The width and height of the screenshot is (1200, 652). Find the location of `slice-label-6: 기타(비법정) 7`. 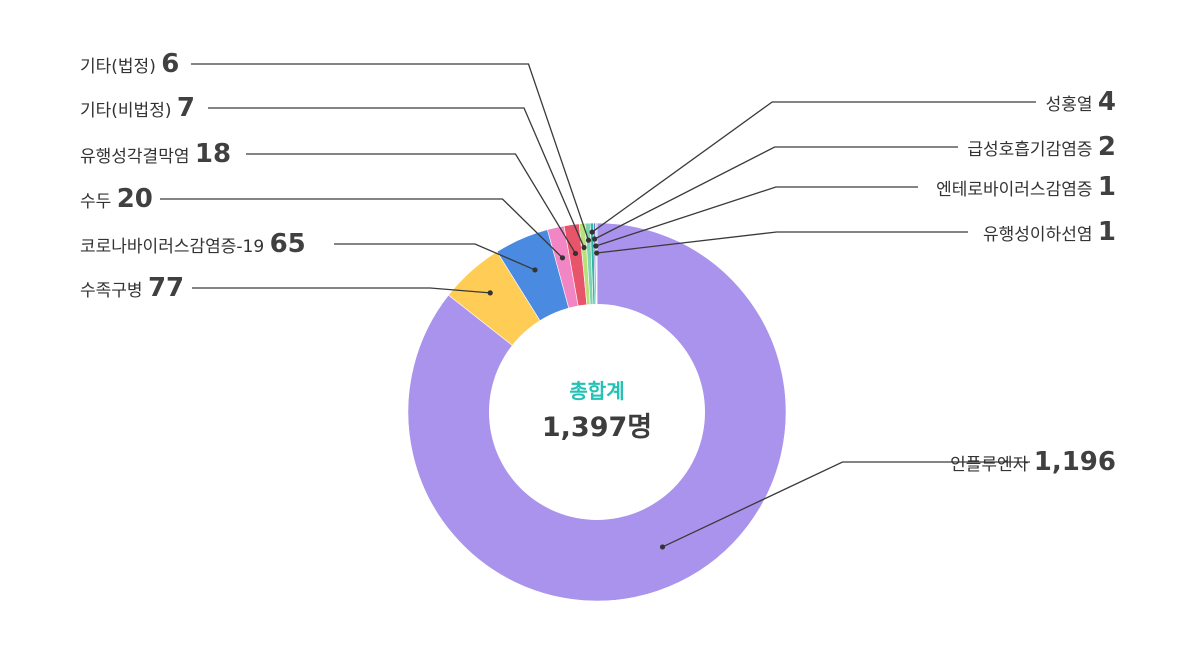

slice-label-6: 기타(비법정) 7 is located at coordinates (137, 108).